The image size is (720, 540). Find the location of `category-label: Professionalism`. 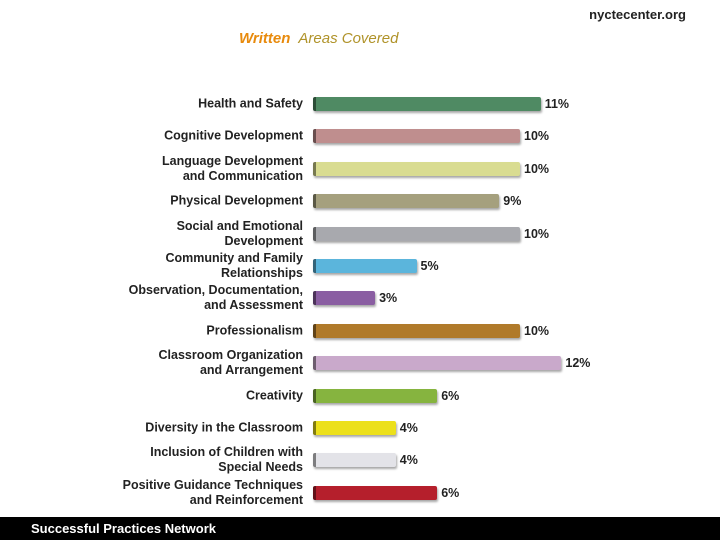

category-label: Professionalism is located at coordinates (254, 330).